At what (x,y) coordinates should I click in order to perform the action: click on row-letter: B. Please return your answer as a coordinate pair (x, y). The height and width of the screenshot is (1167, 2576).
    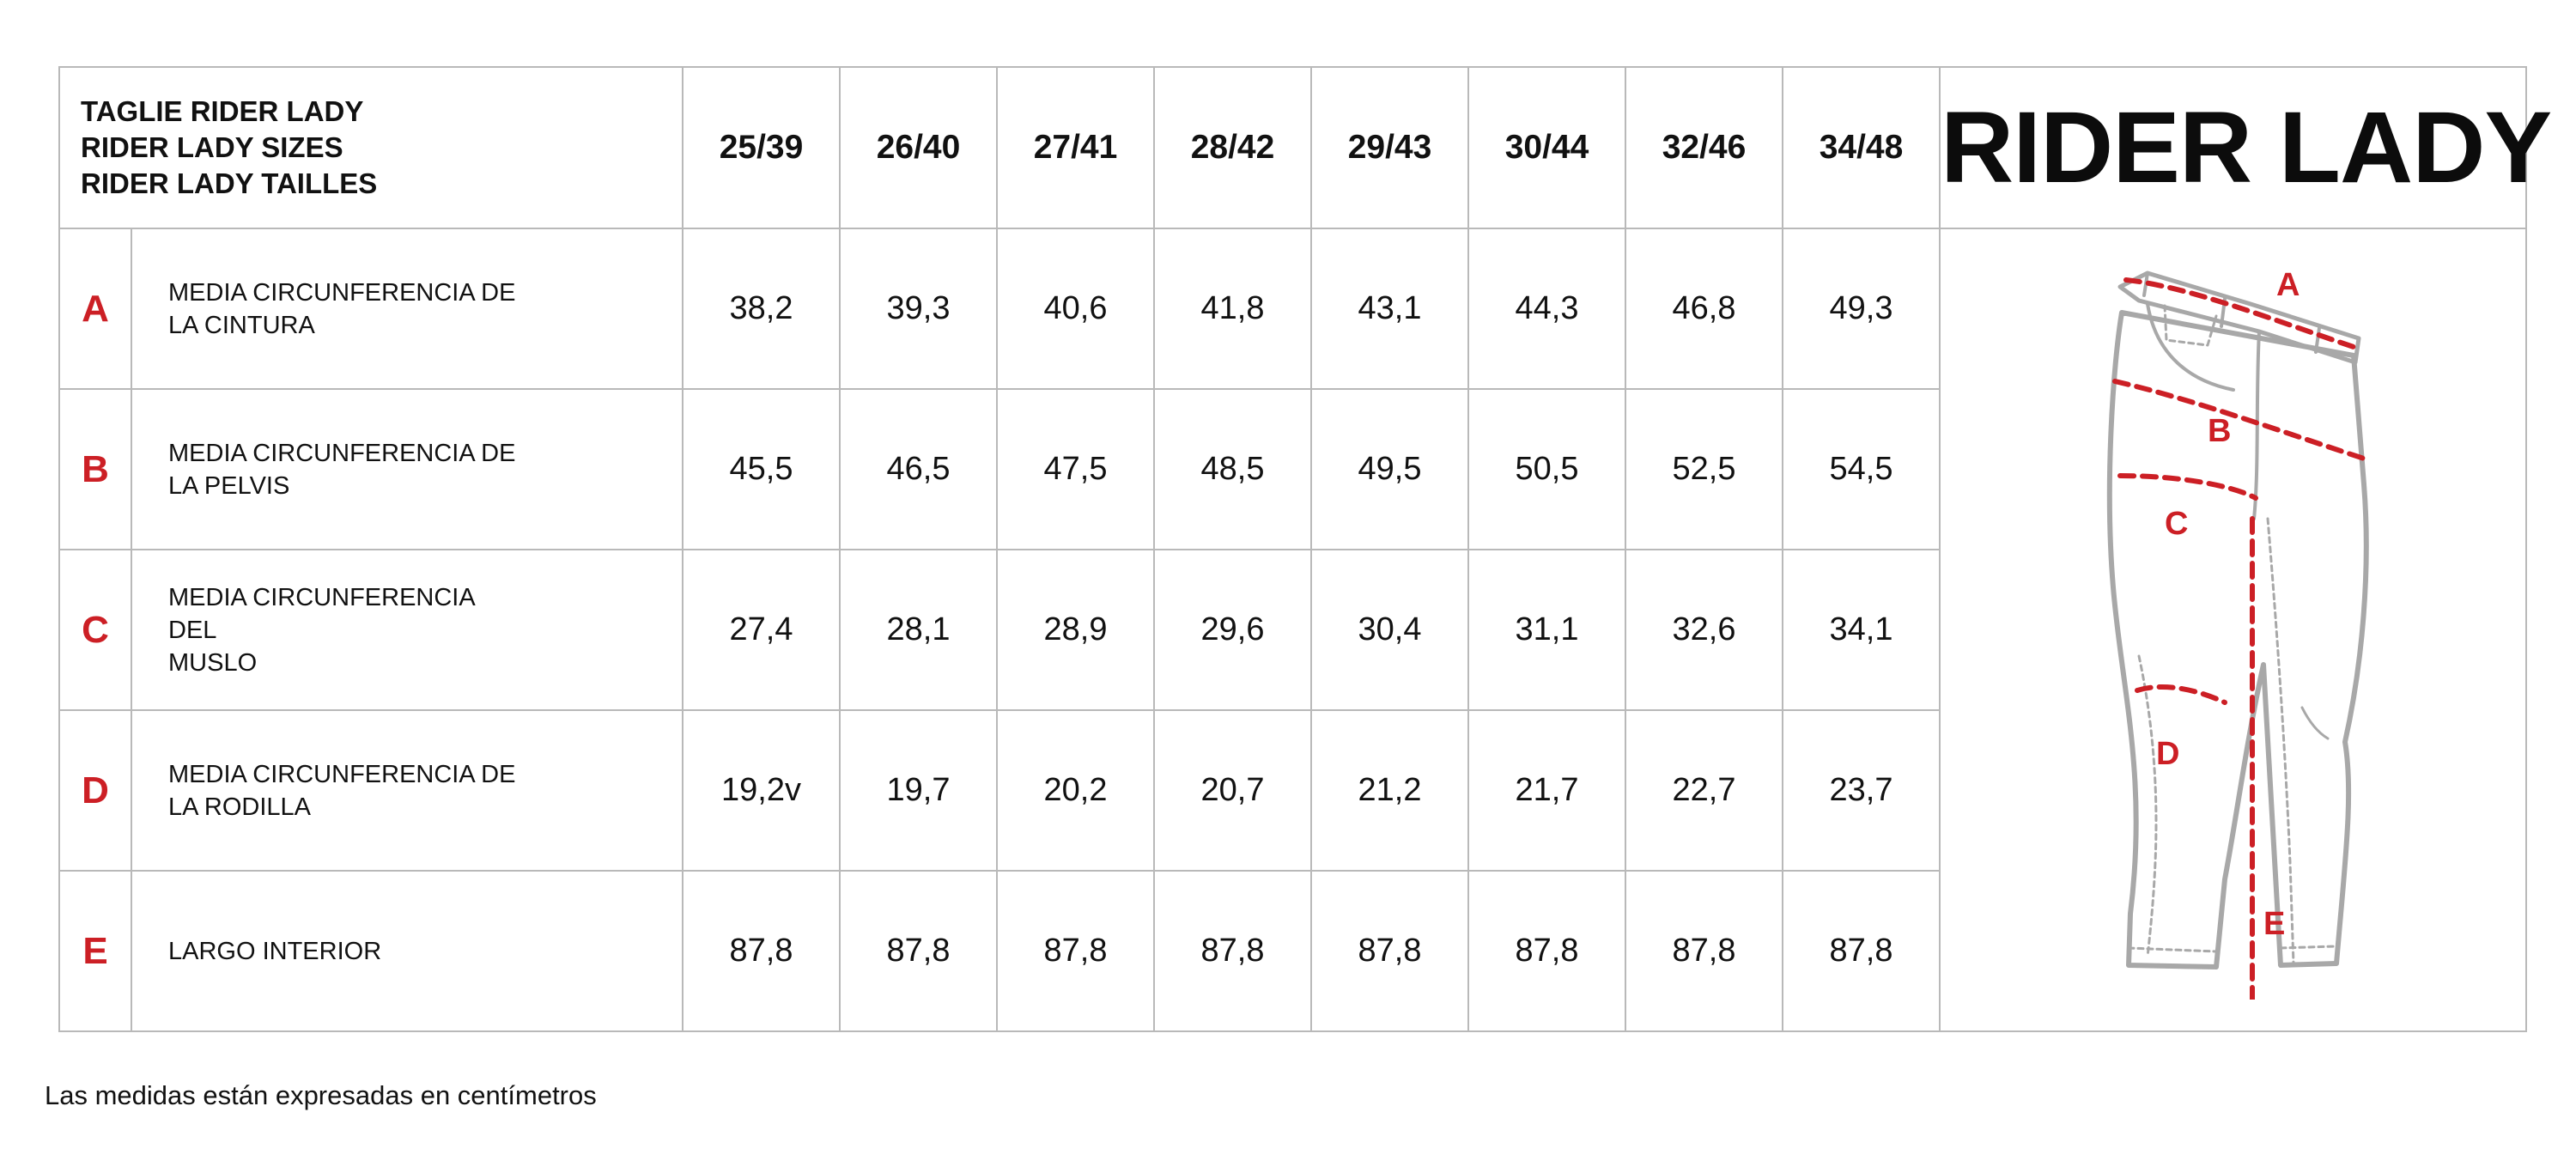
    Looking at the image, I should click on (95, 469).